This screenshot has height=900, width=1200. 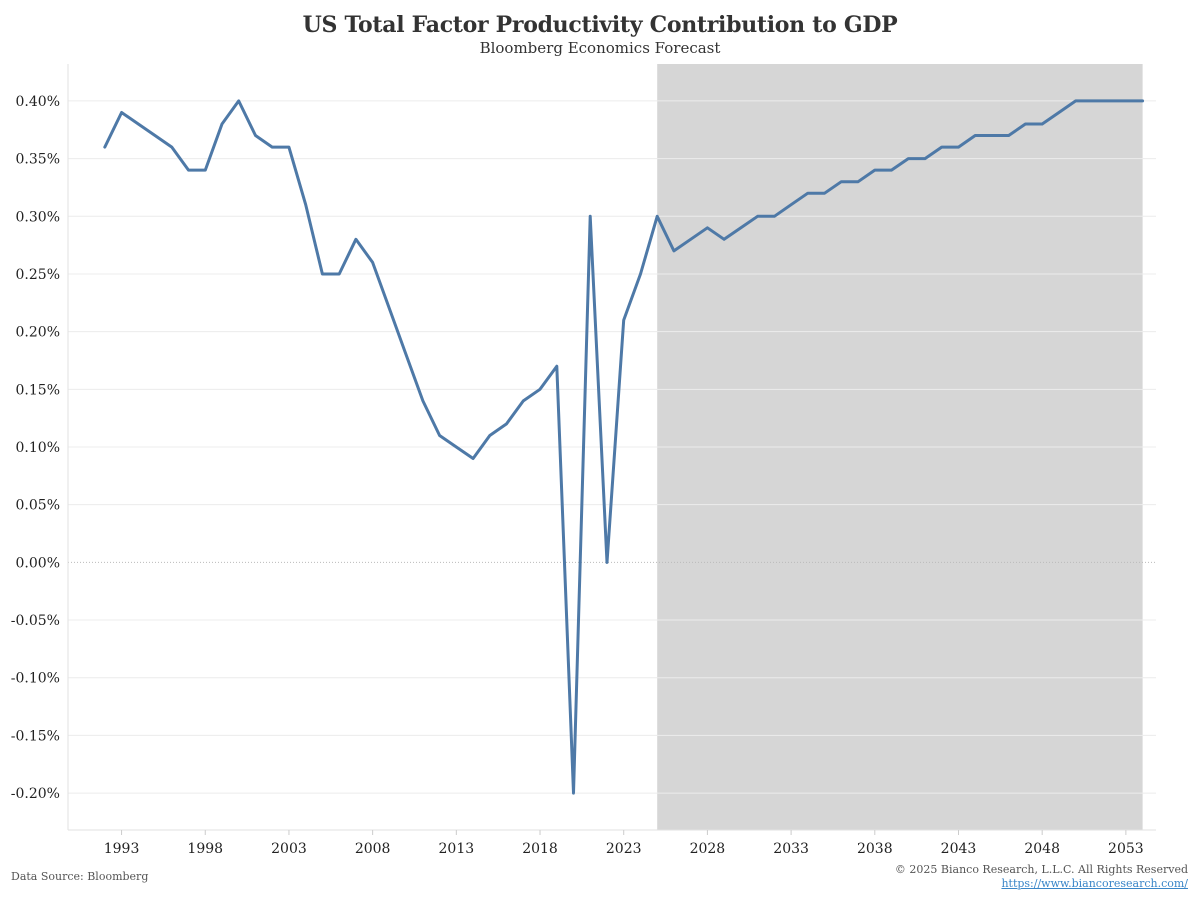 I want to click on y-tick-label: 0.30%, so click(x=38, y=217).